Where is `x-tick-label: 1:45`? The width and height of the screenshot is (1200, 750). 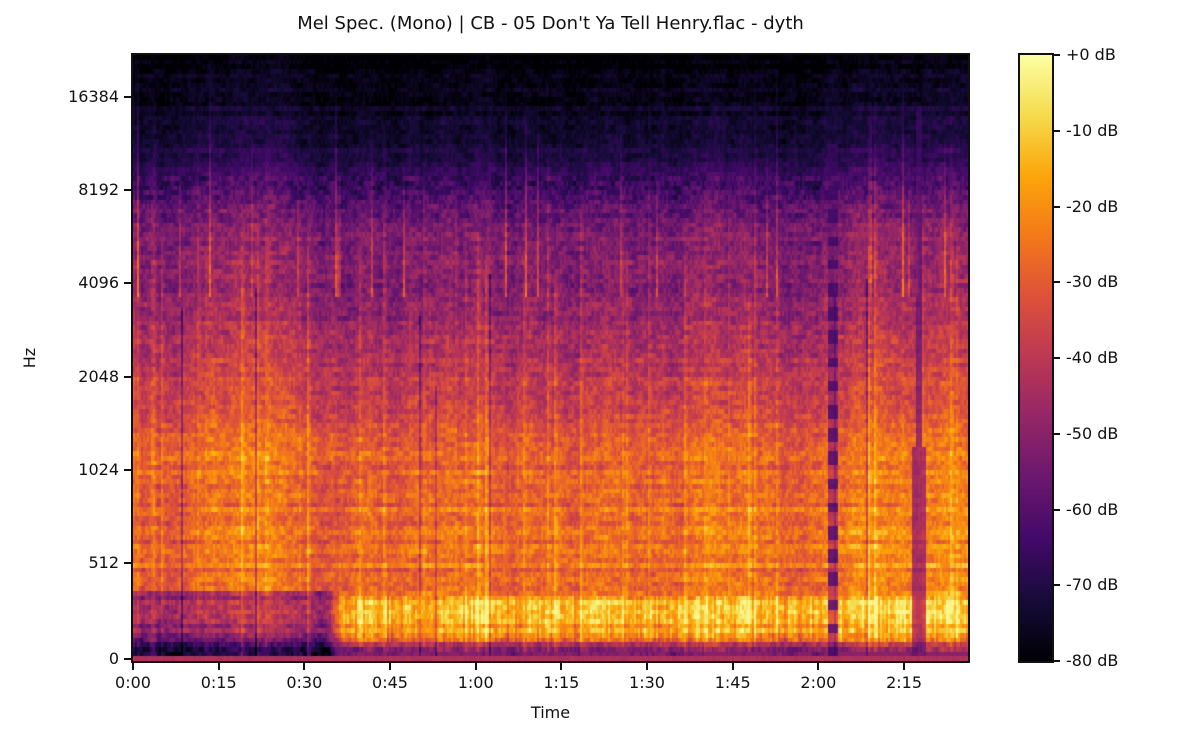
x-tick-label: 1:45 is located at coordinates (732, 682).